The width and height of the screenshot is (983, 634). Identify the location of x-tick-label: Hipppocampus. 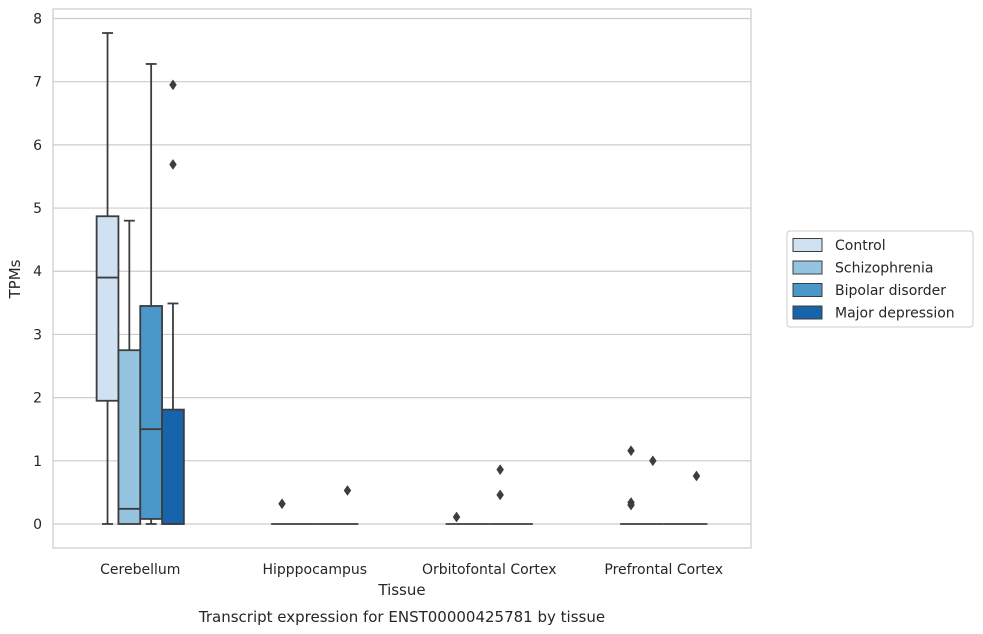
(314, 570).